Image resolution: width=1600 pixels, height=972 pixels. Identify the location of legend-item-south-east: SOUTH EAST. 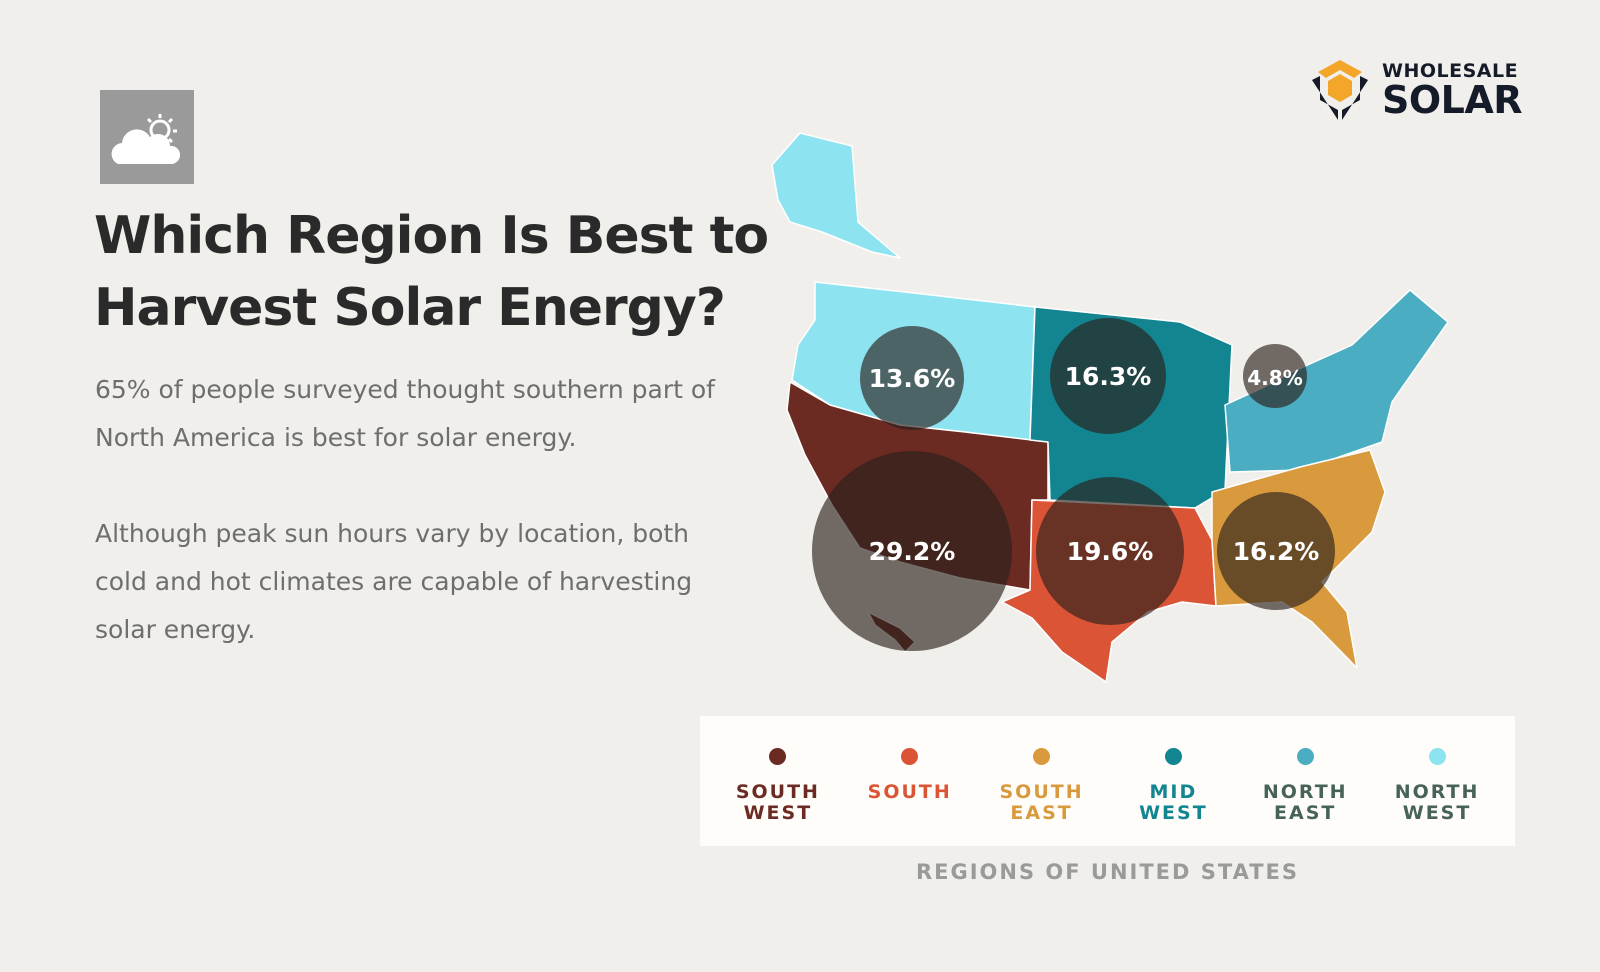
(1042, 770).